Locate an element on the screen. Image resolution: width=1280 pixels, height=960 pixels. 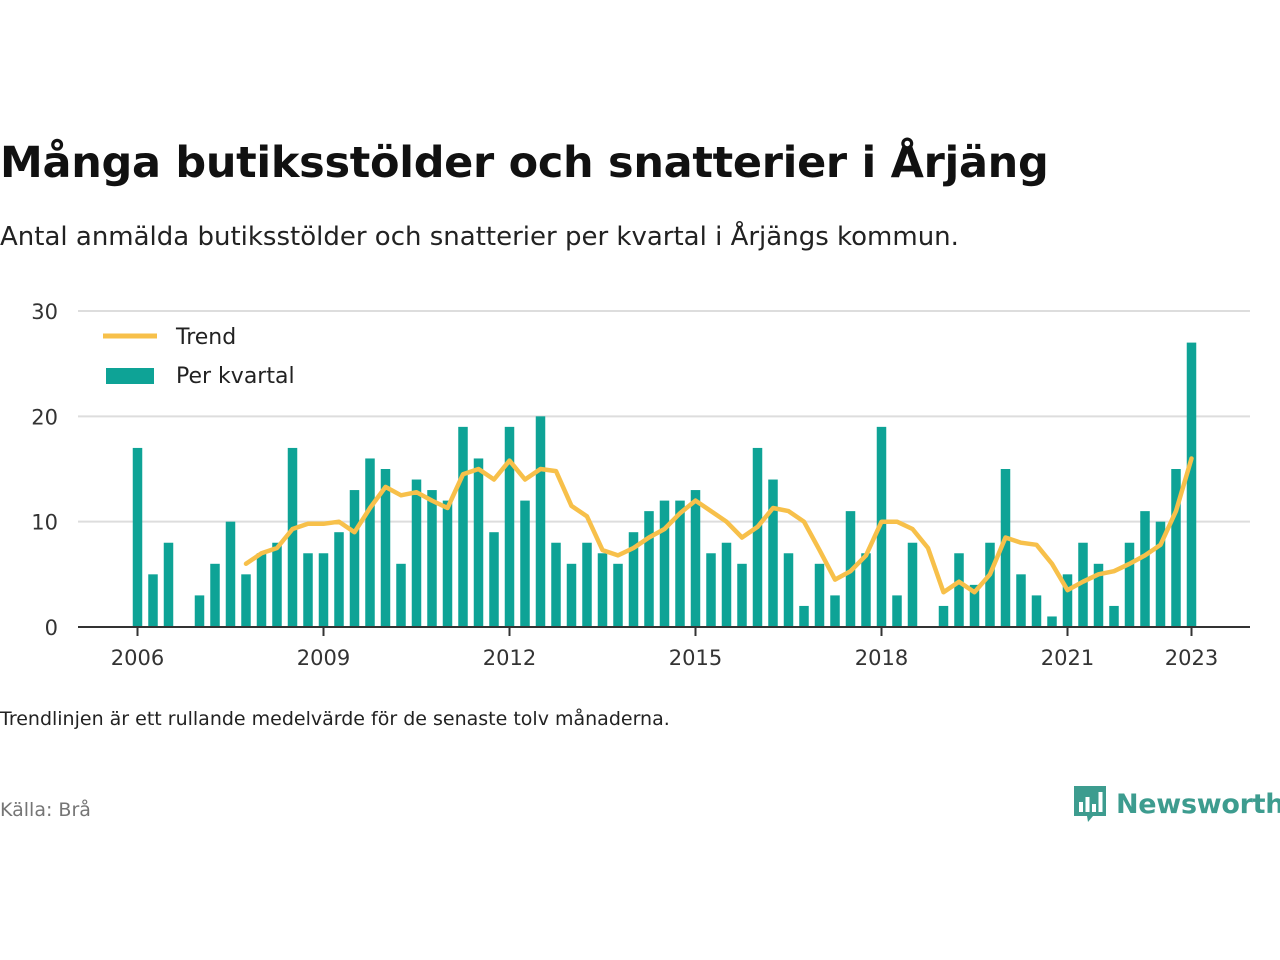
y-tick-label: 20 is located at coordinates (44, 417).